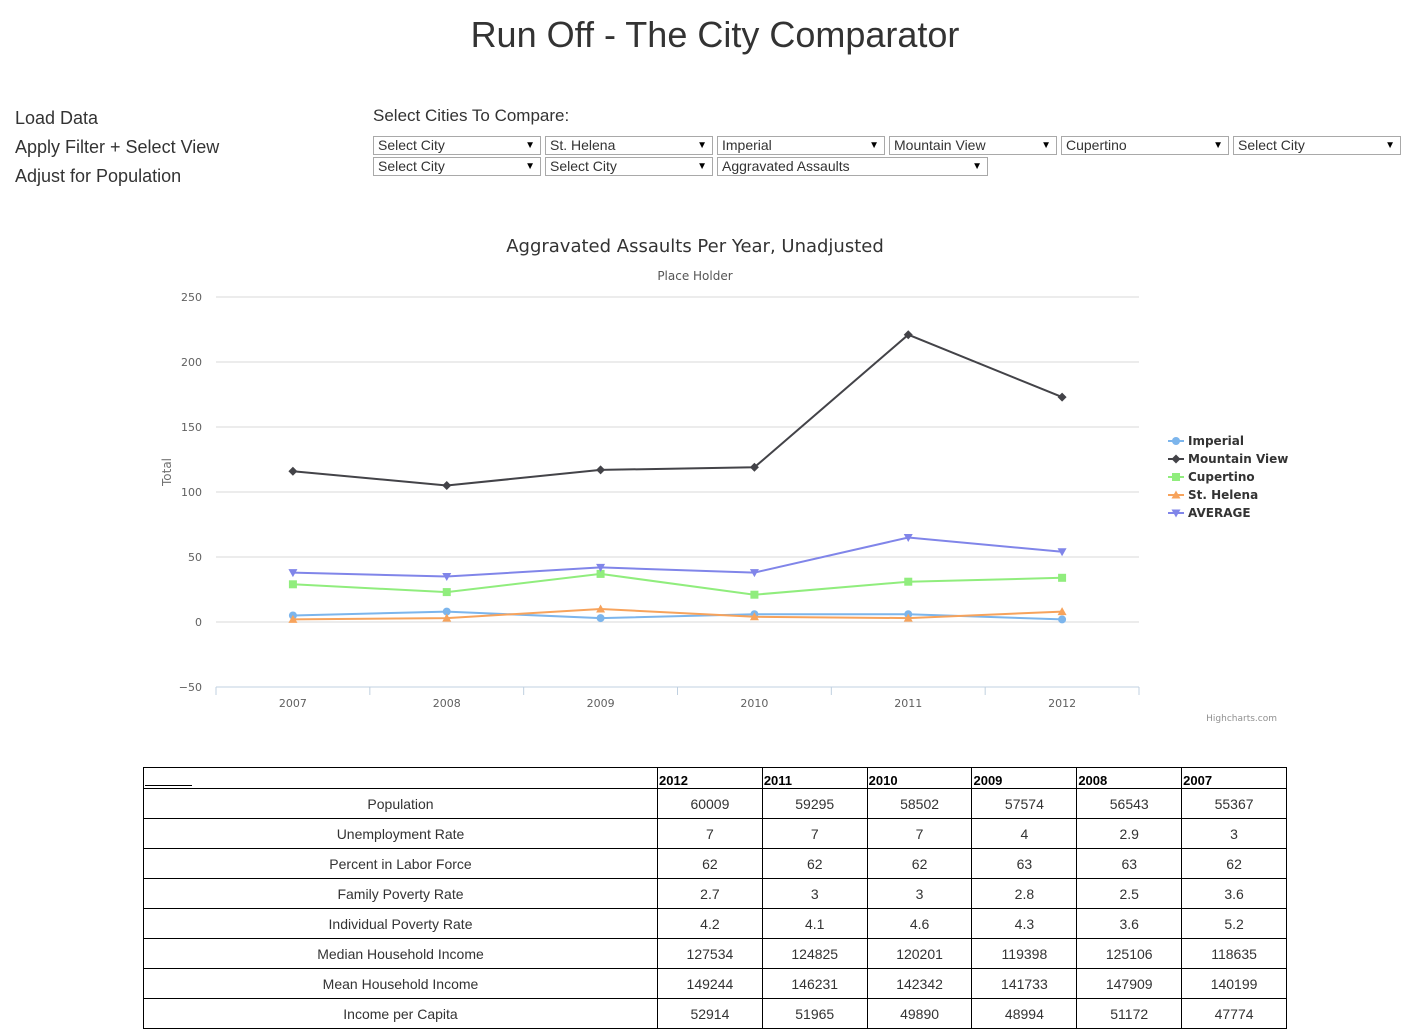 The image size is (1426, 1029). Describe the element at coordinates (715, 803) in the screenshot. I see `table-row: Population 60009 59295 58502 57574 56543 55367` at that location.